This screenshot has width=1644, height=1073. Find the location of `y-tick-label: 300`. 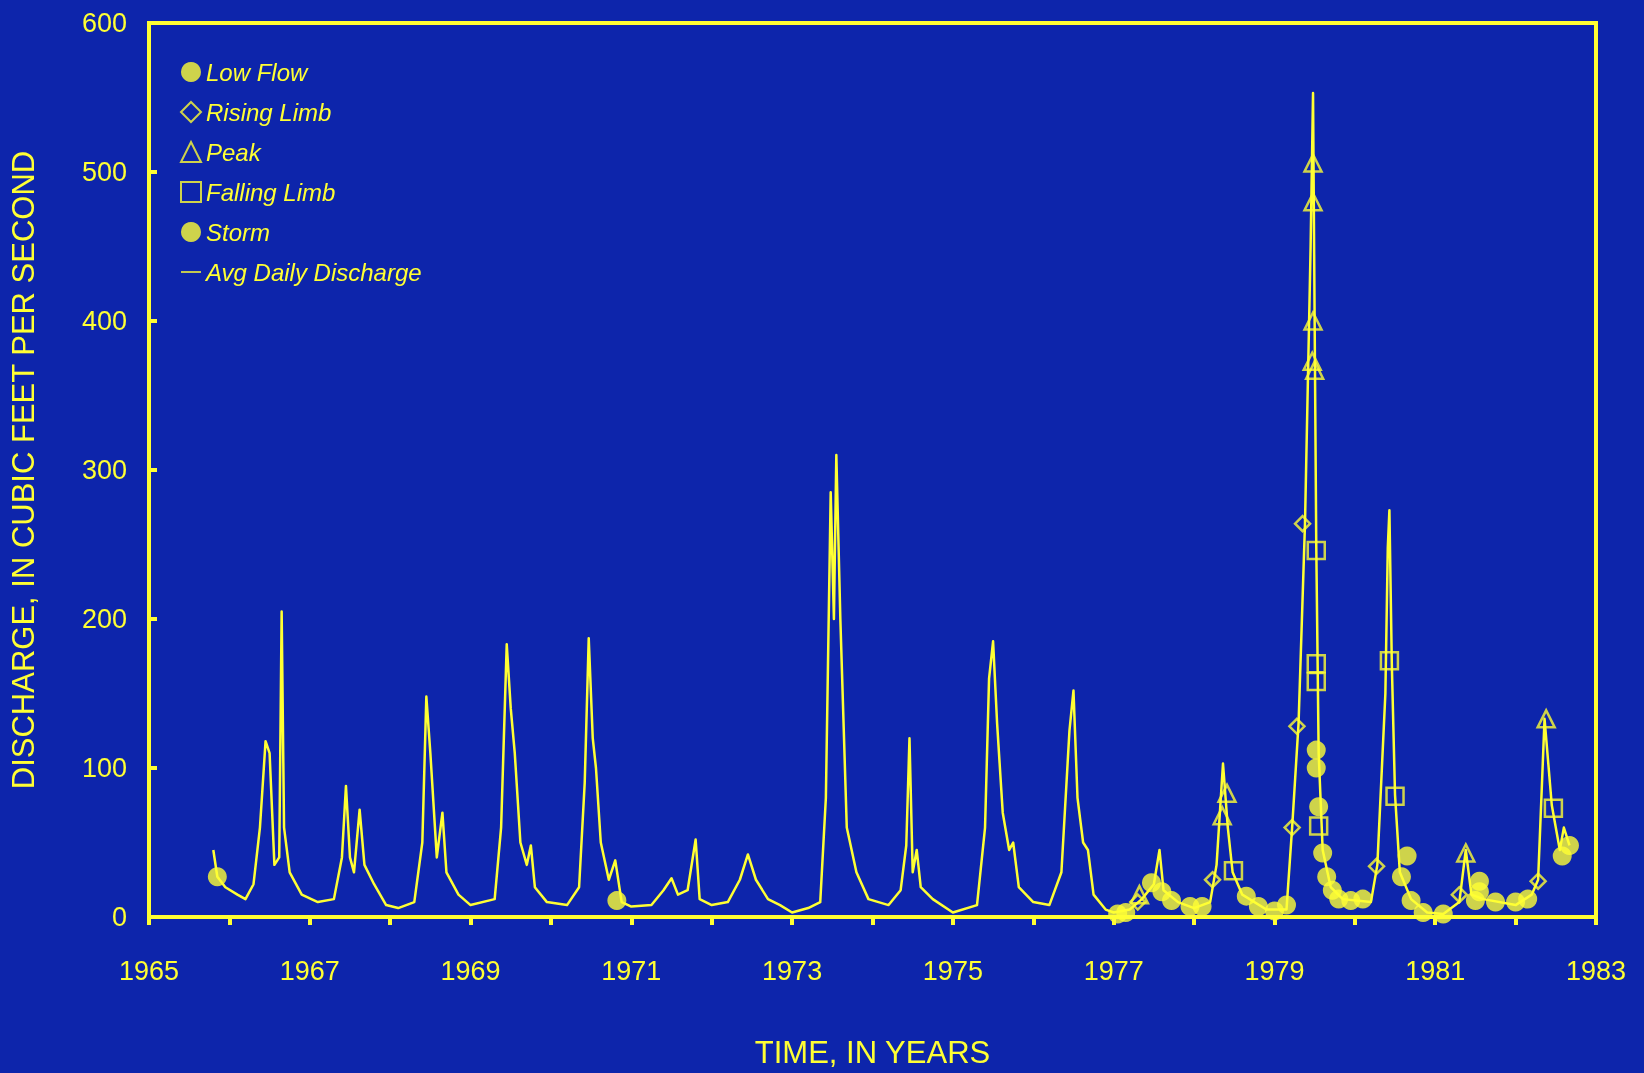

y-tick-label: 300 is located at coordinates (104, 470).